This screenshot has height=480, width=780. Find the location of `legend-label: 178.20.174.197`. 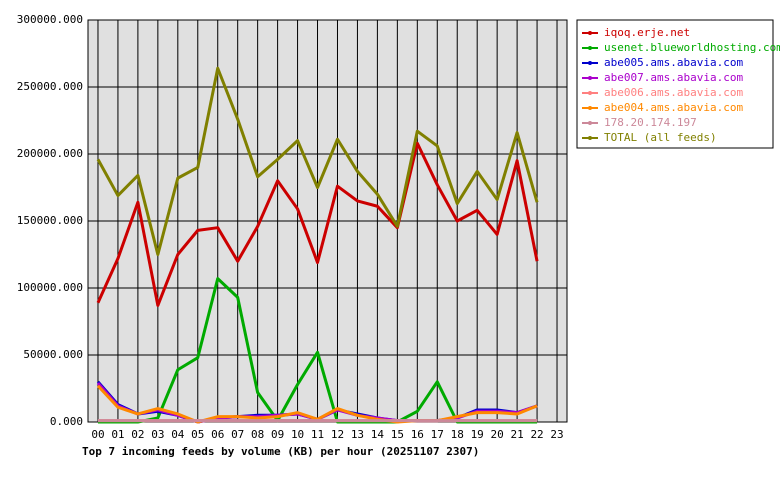

legend-label: 178.20.174.197 is located at coordinates (650, 122).